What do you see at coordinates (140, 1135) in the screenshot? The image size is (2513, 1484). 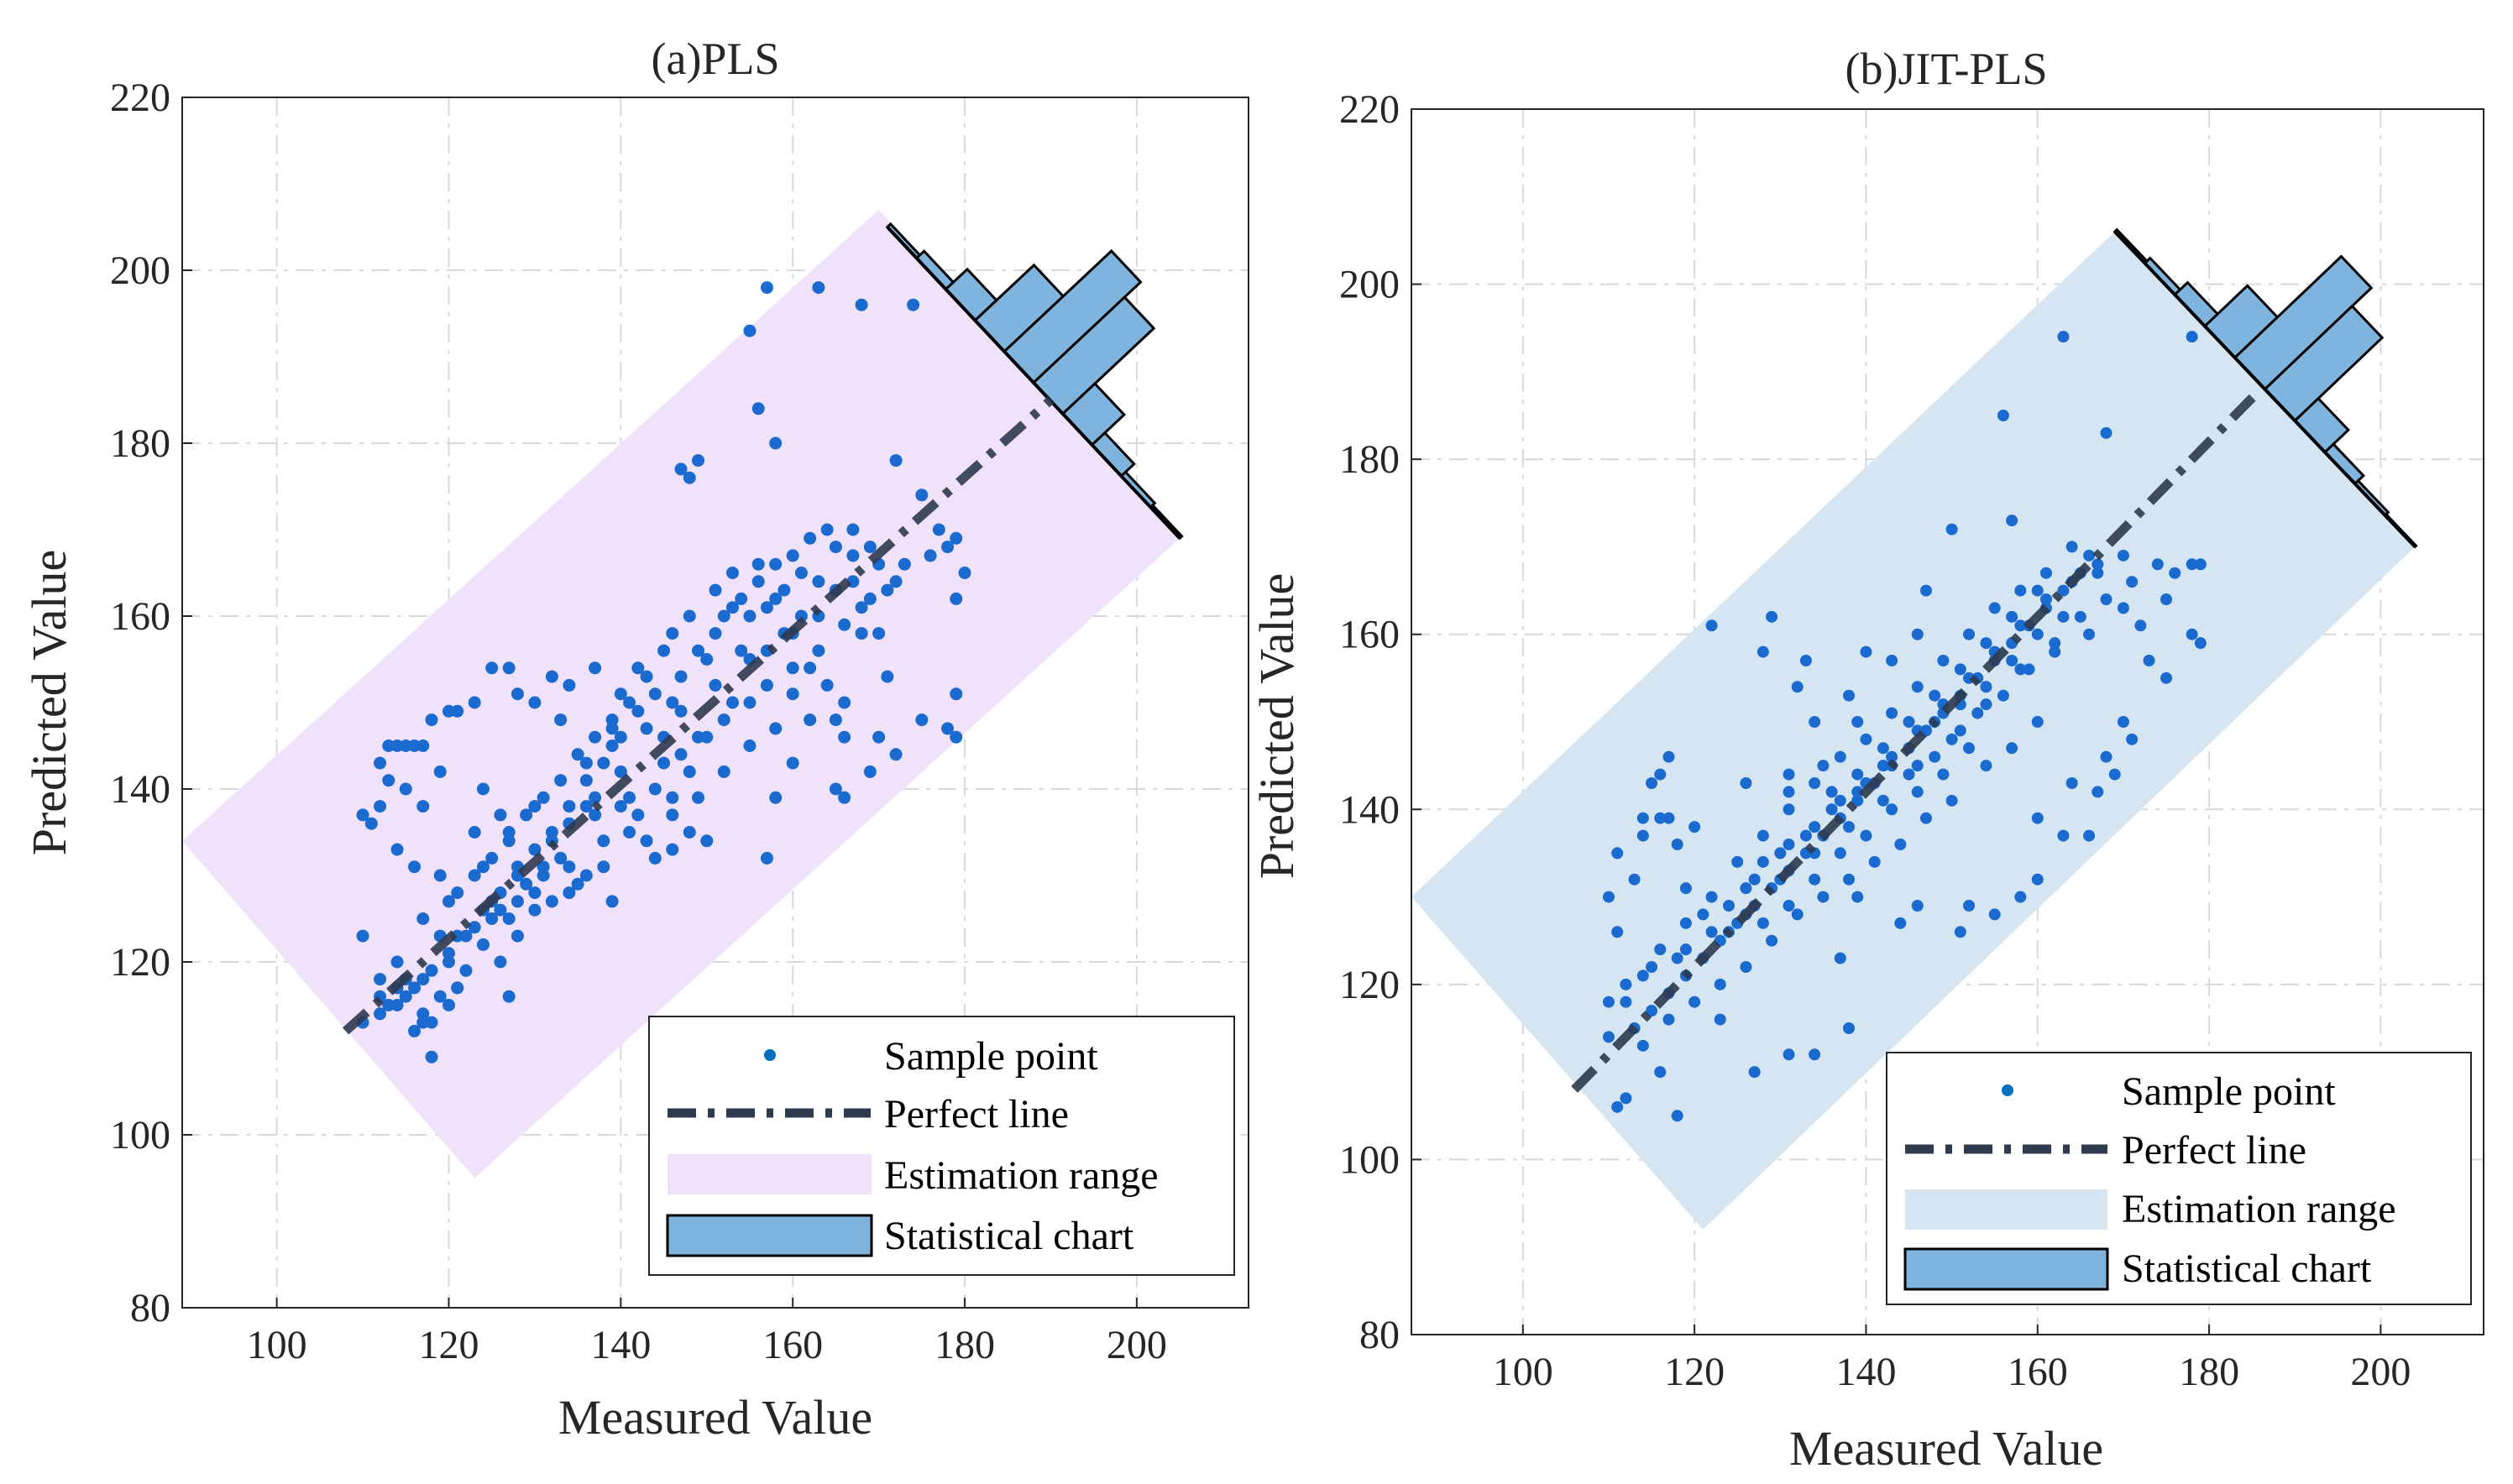 I see `y-tick-label: 100` at bounding box center [140, 1135].